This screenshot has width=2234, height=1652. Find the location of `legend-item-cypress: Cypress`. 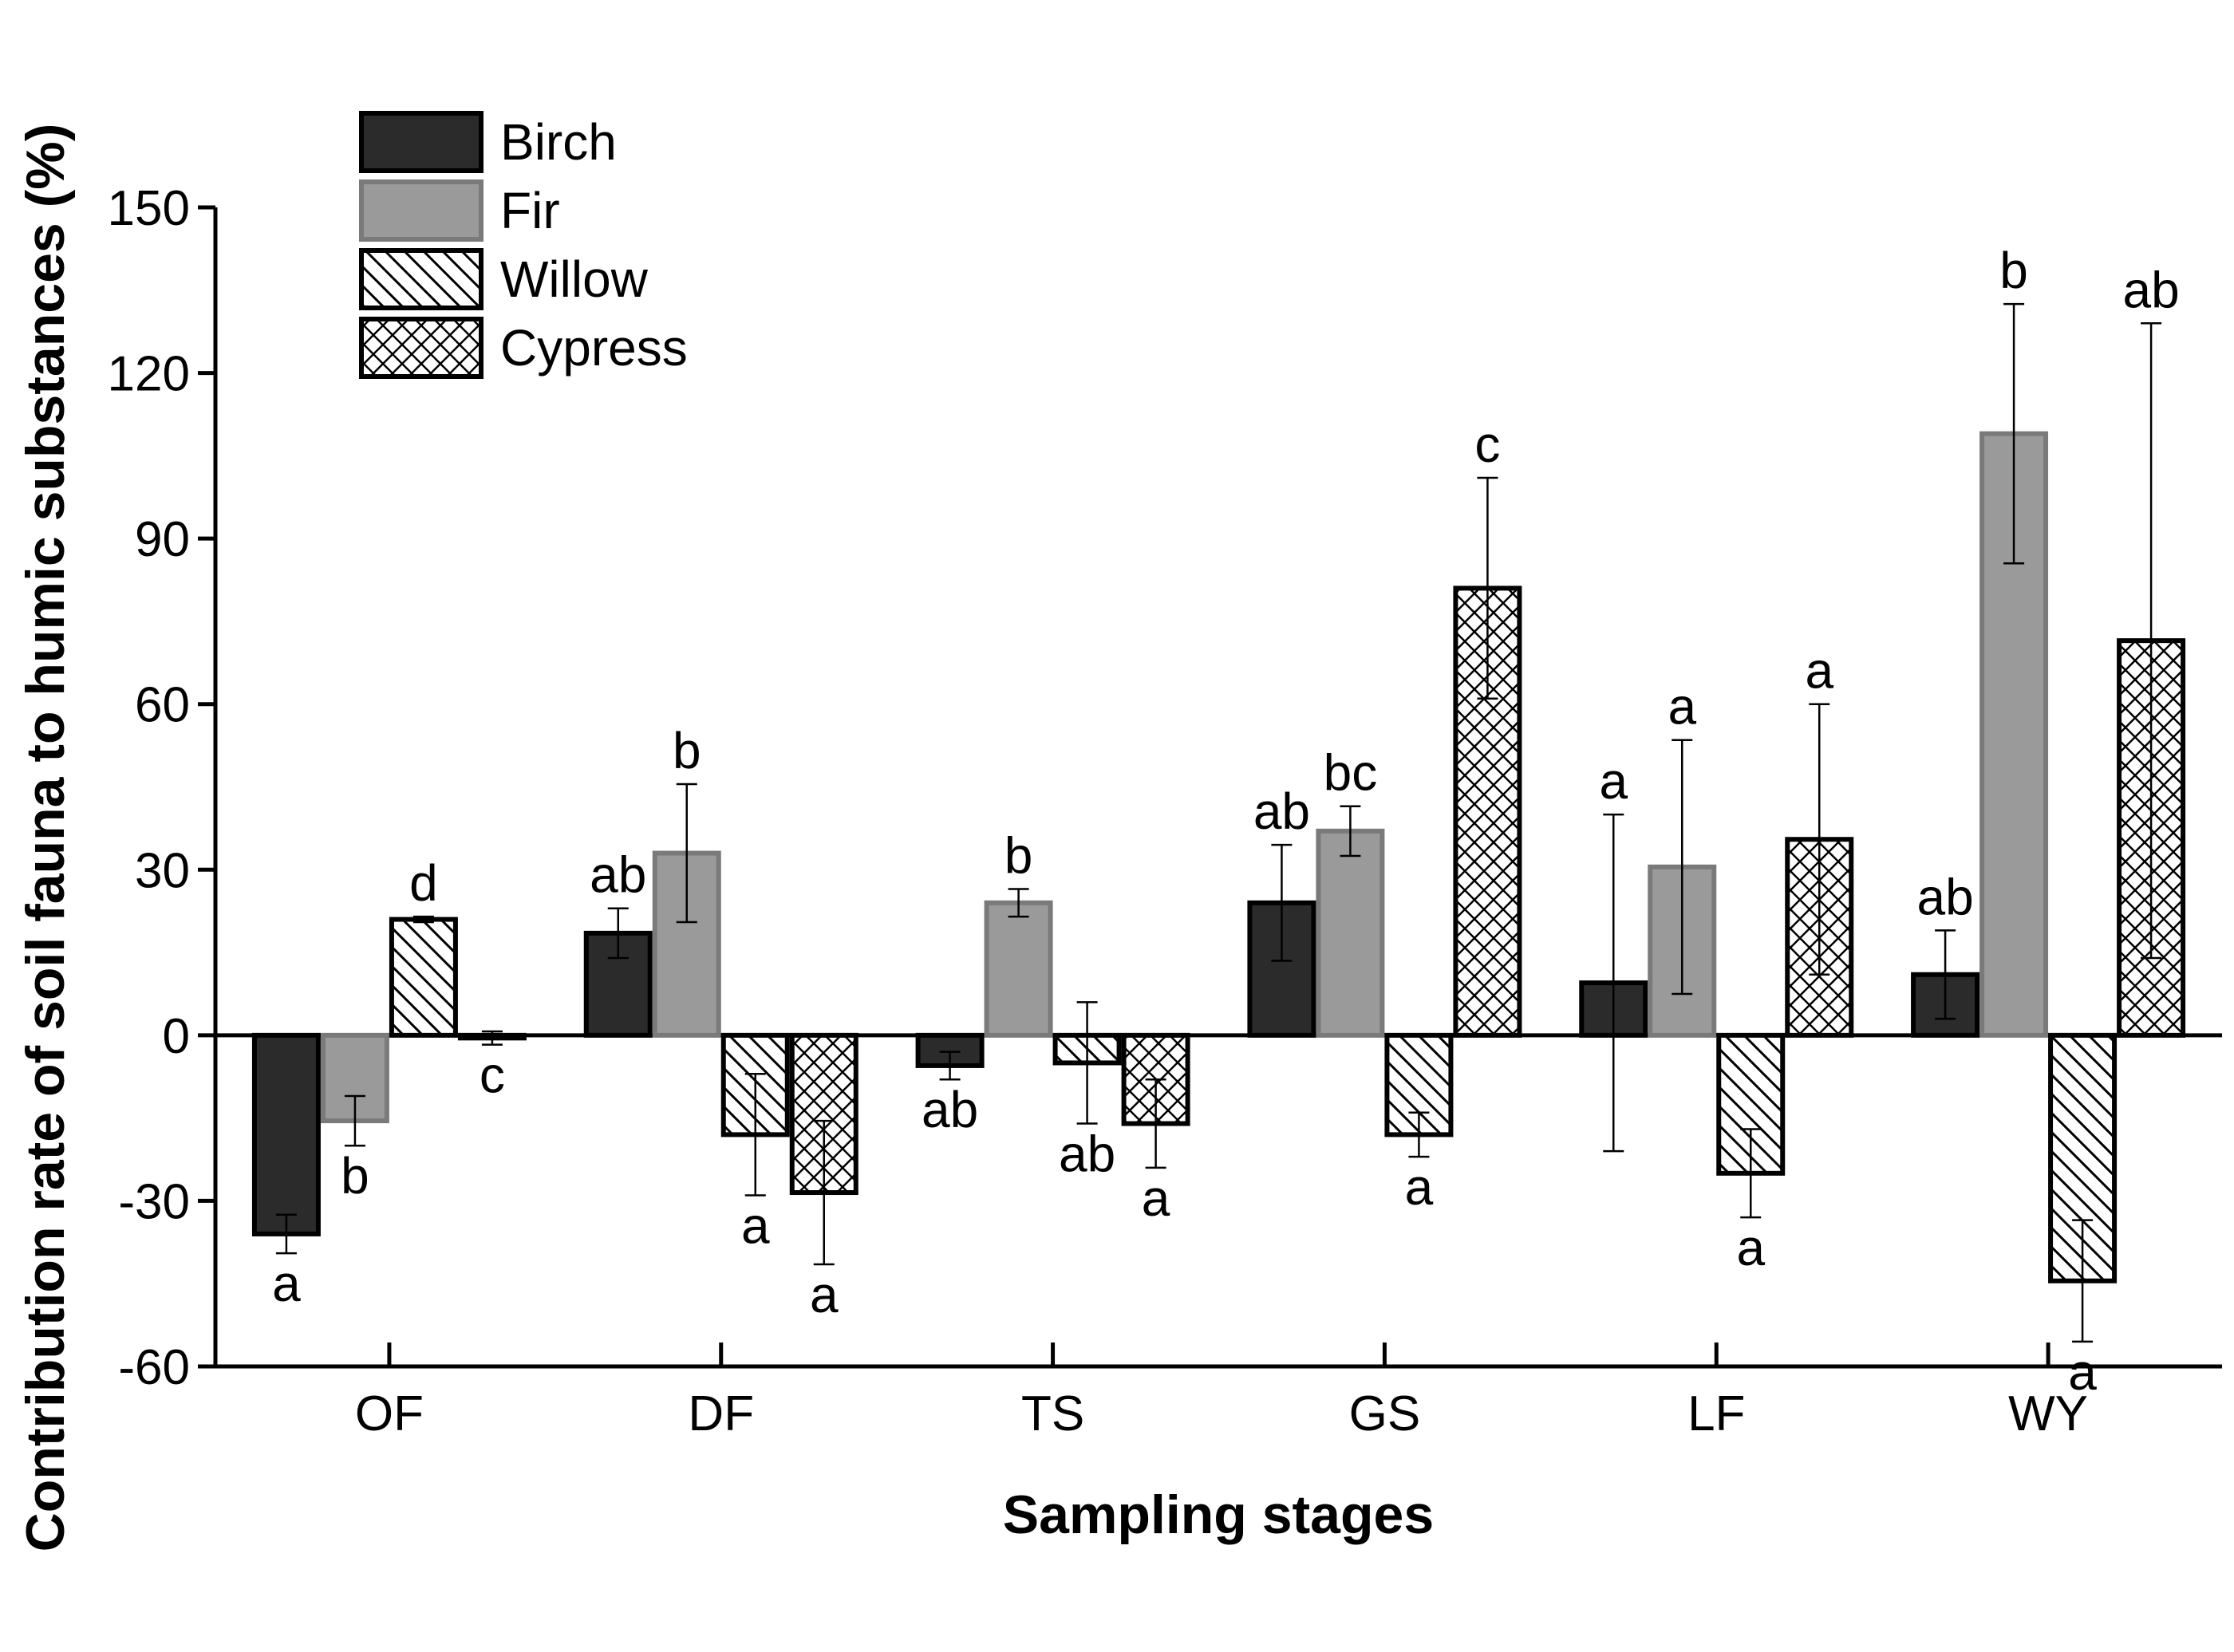

legend-item-cypress: Cypress is located at coordinates (523, 348).